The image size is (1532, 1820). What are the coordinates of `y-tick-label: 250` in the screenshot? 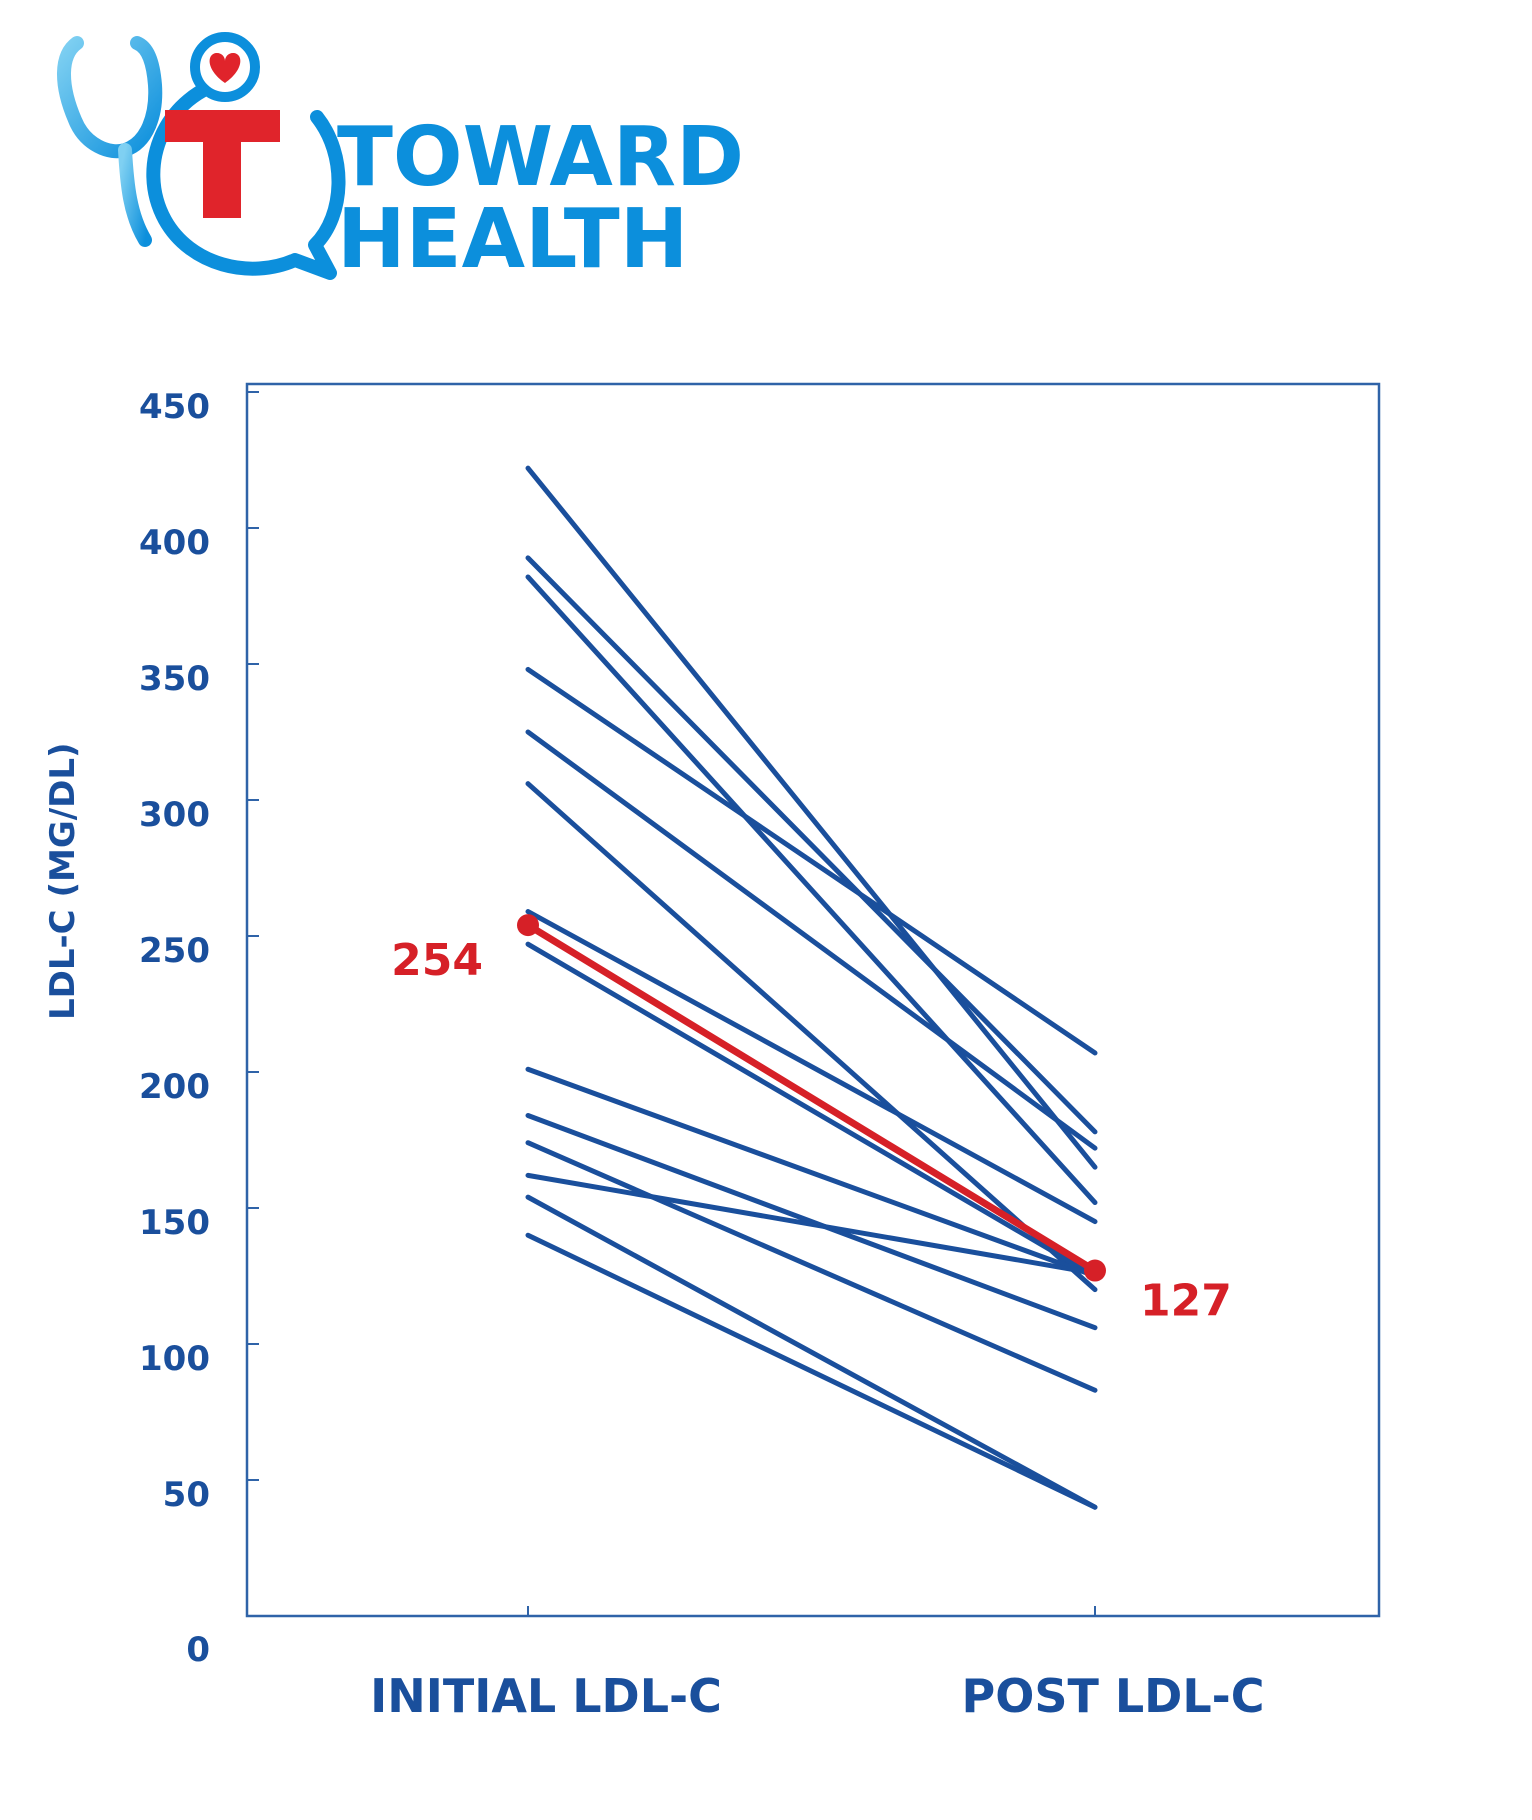 It's located at (174, 951).